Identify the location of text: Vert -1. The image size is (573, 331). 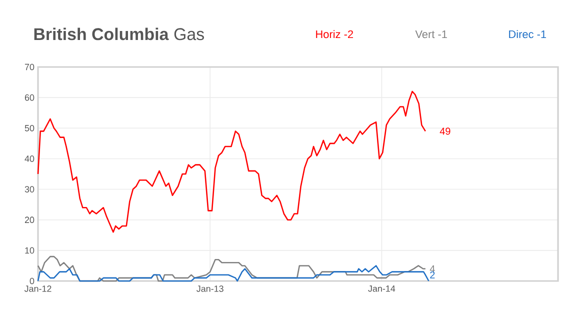
(431, 34).